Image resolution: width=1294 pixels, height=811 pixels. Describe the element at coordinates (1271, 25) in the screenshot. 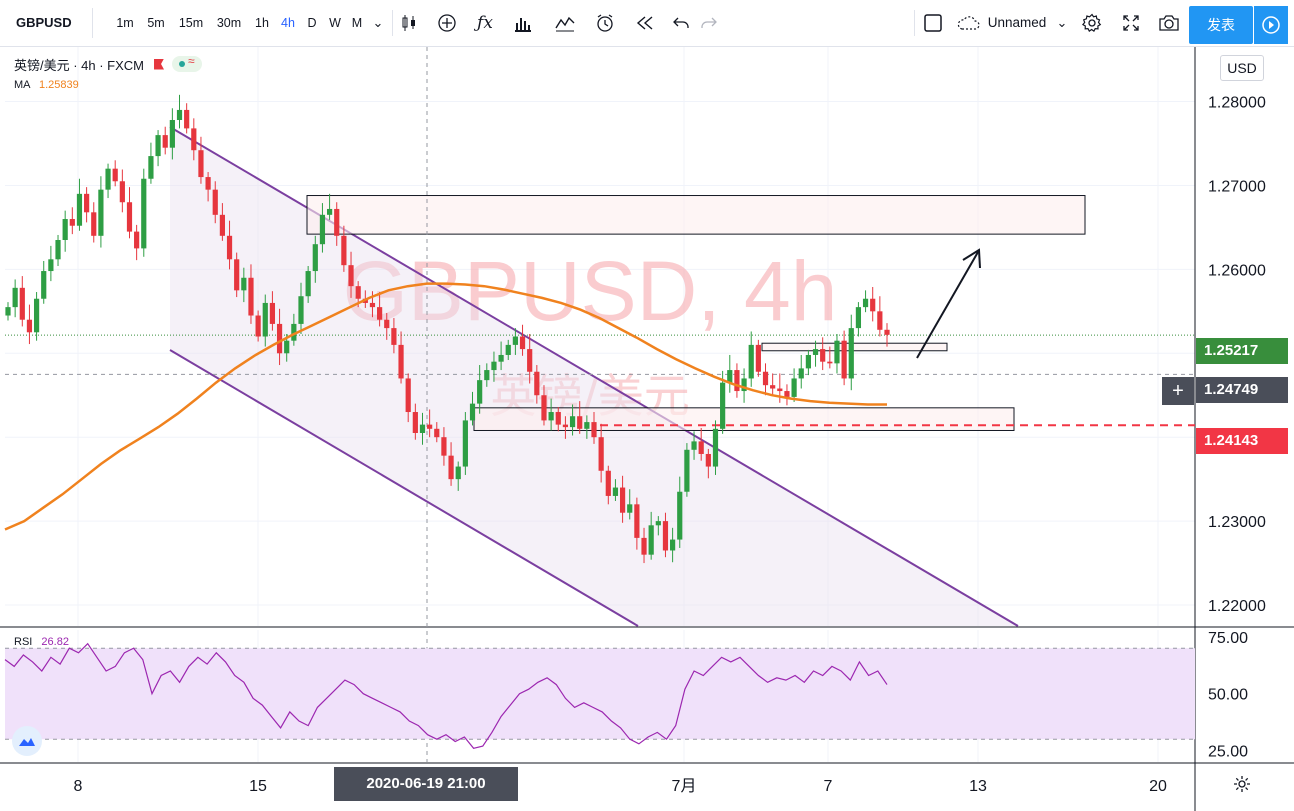

I see `play-icon` at that location.